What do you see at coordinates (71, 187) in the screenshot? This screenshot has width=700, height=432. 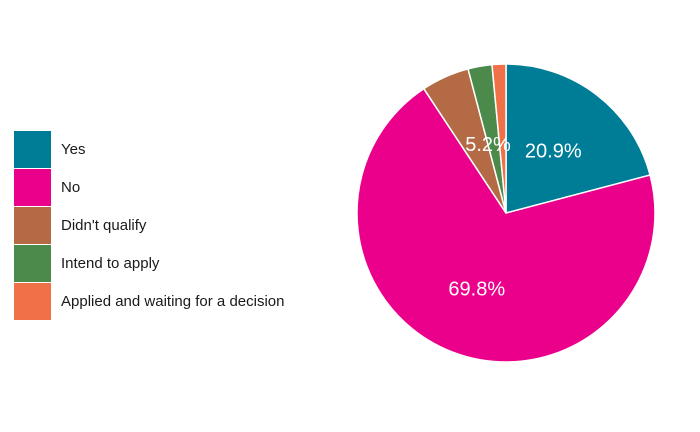 I see `legend-label-no: No` at bounding box center [71, 187].